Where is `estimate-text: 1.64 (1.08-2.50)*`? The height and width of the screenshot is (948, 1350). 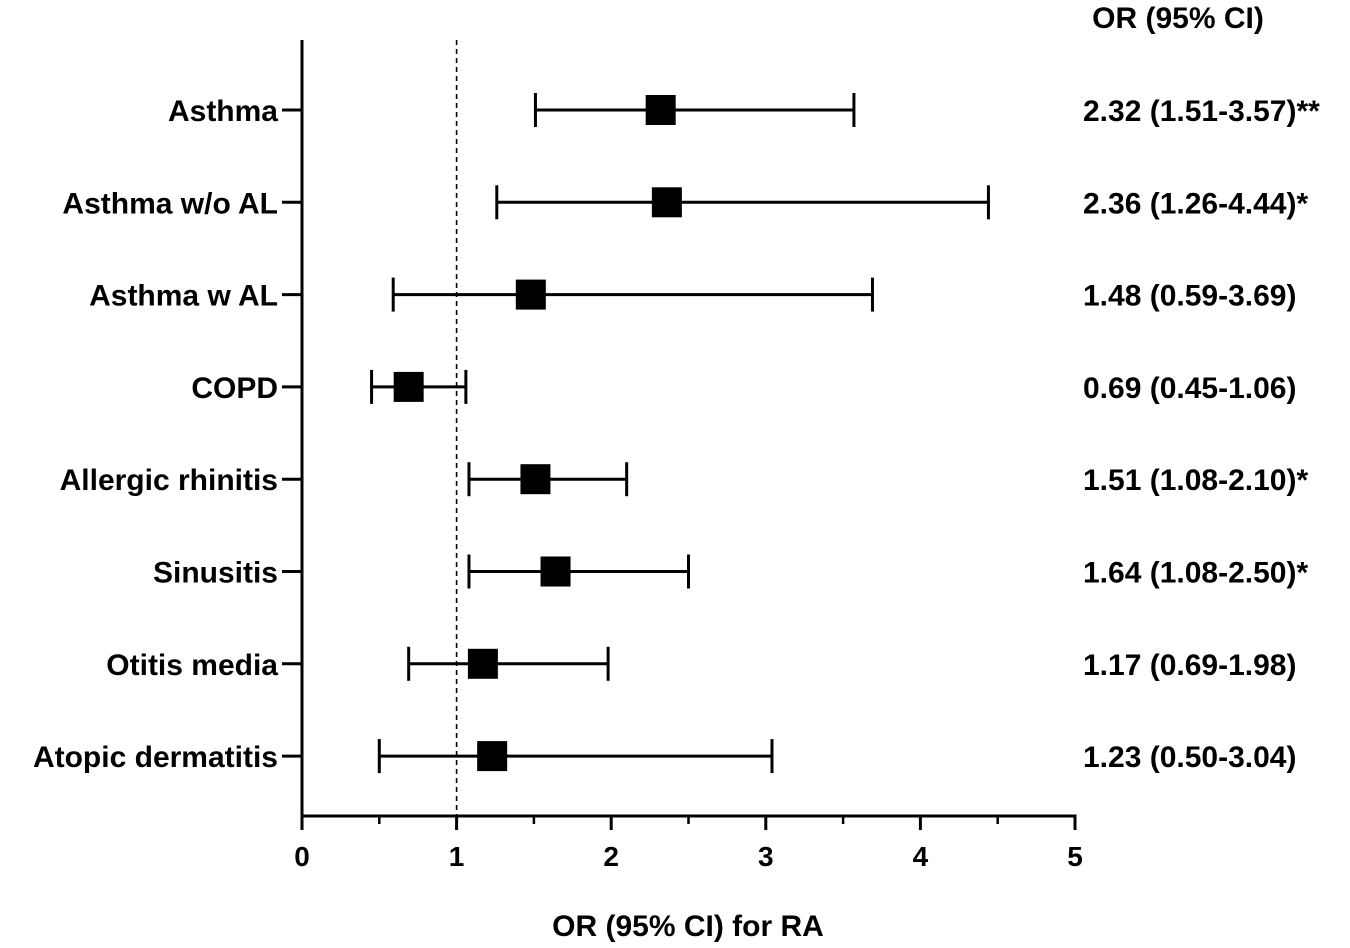 estimate-text: 1.64 (1.08-2.50)* is located at coordinates (1195, 573).